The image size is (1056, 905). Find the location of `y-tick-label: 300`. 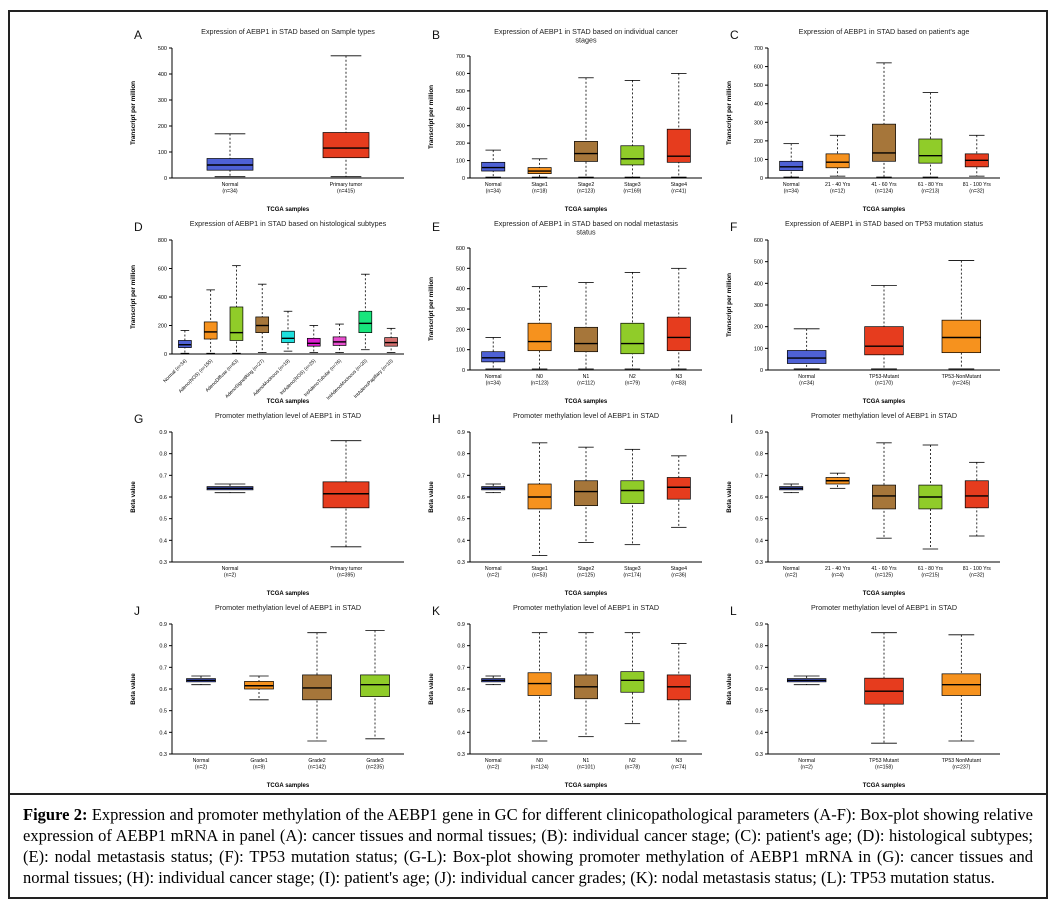

y-tick-label: 300 is located at coordinates (162, 101).